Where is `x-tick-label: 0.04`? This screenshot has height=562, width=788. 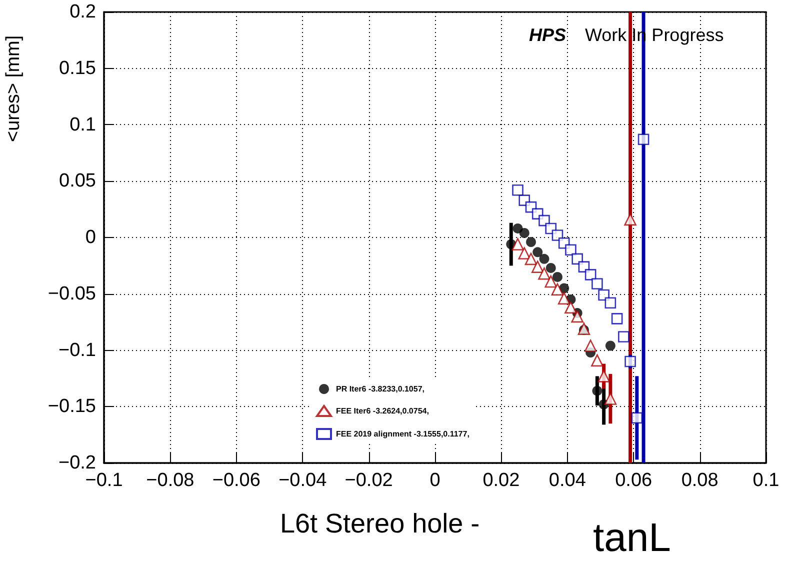
x-tick-label: 0.04 is located at coordinates (567, 480).